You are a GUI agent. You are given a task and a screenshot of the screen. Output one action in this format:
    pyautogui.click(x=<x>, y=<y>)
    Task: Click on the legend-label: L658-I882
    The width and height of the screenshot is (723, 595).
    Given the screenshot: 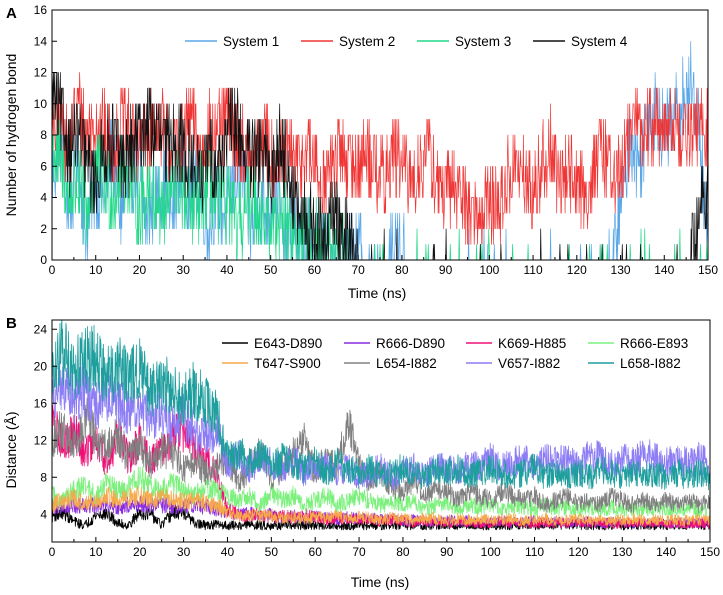 What is the action you would take?
    pyautogui.click(x=650, y=363)
    